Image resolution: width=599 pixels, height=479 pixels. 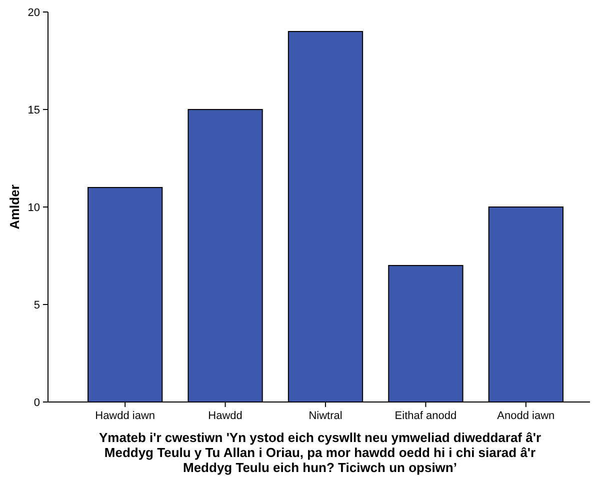 I want to click on y-tick-label: 10, so click(x=34, y=208).